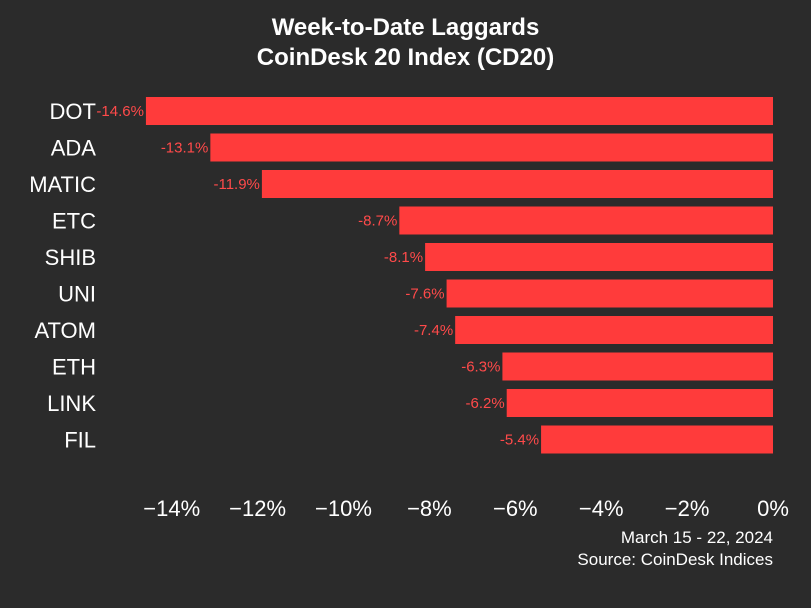 The width and height of the screenshot is (811, 608). Describe the element at coordinates (614, 330) in the screenshot. I see `bar-atom` at that location.